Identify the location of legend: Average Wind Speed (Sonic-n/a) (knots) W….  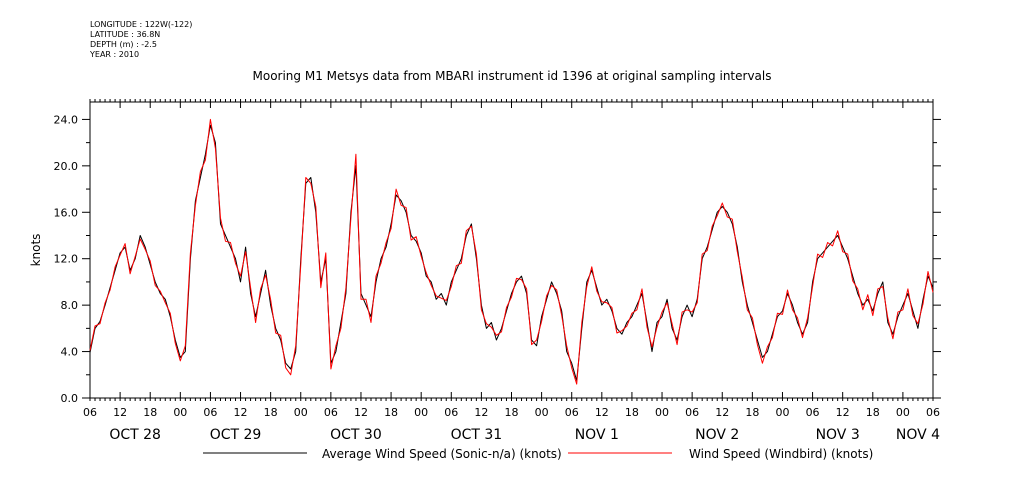
(538, 454).